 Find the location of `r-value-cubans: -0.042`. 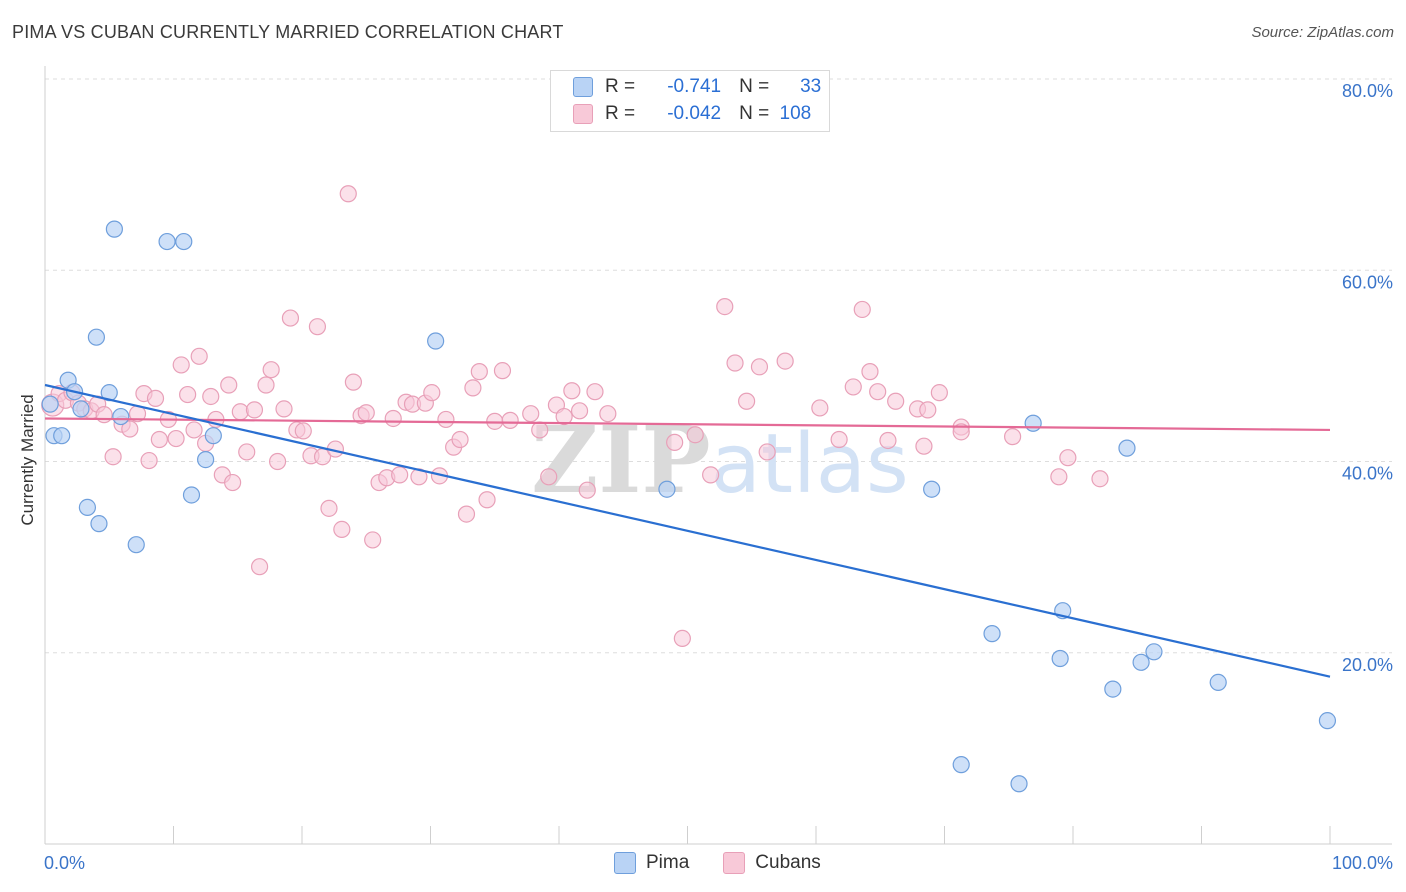

r-value-cubans: -0.042 is located at coordinates (694, 113).